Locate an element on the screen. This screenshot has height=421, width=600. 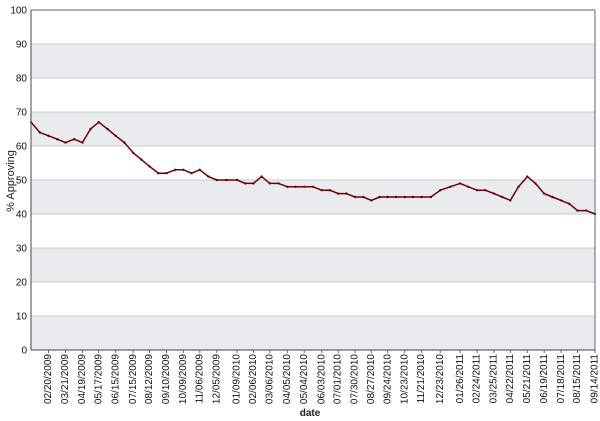
x-tick-label: 03/06/2010 is located at coordinates (269, 379).